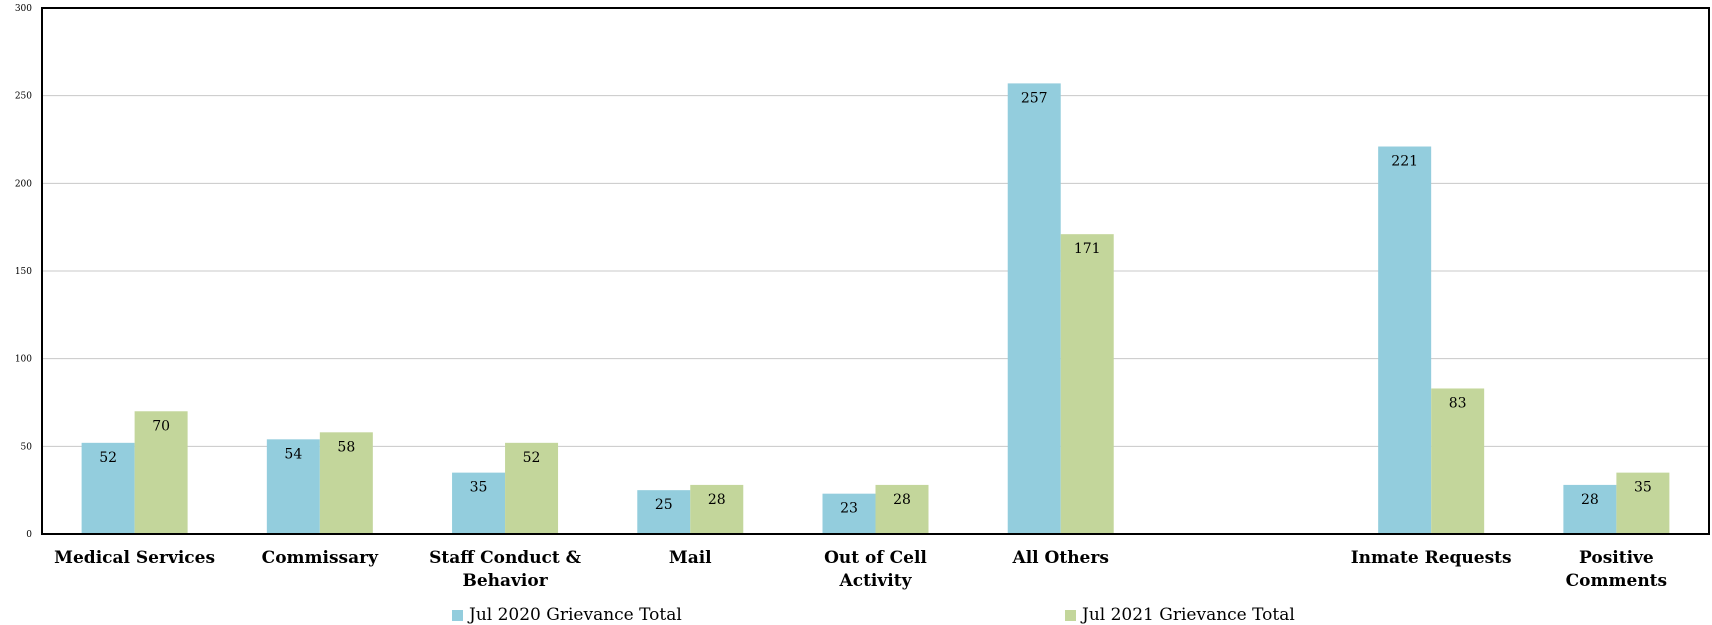  Describe the element at coordinates (1431, 558) in the screenshot. I see `category-label: Inmate Requests` at that location.